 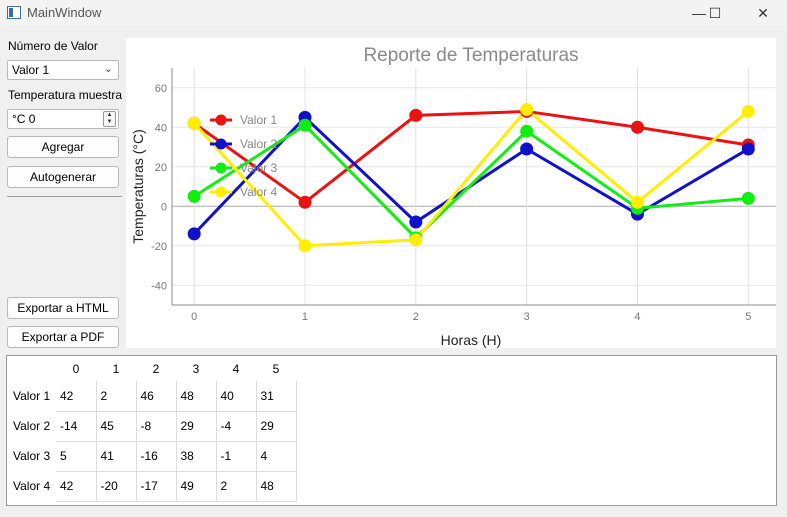 I want to click on column-header: 4, so click(x=236, y=368).